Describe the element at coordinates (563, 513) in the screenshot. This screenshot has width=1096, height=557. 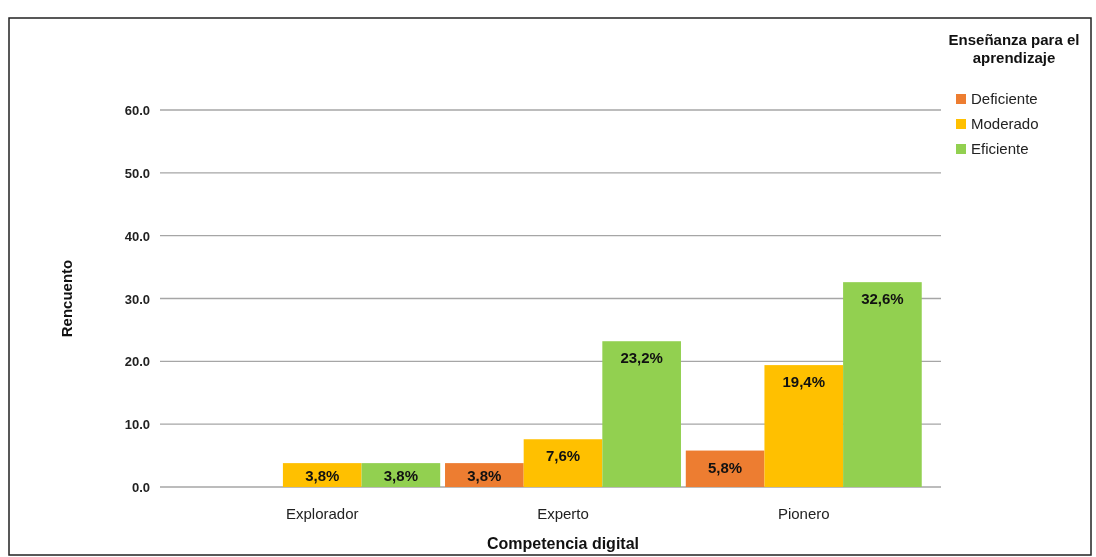
I see `x-tick-label: Experto` at that location.